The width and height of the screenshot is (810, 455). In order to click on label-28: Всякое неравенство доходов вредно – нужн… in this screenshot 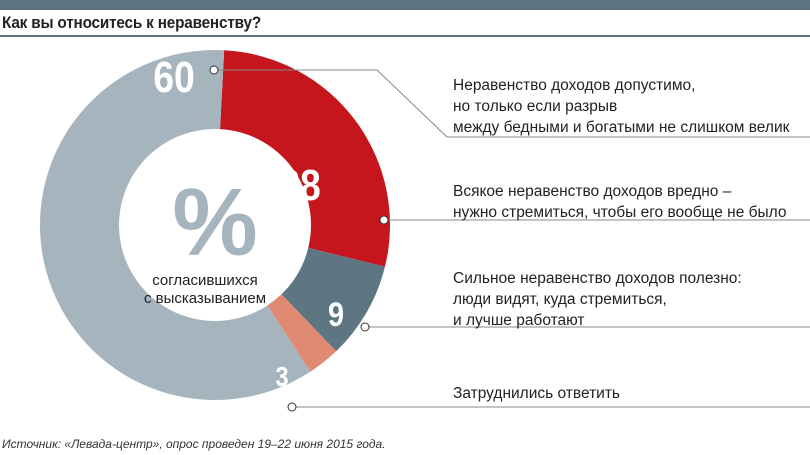, I will do `click(620, 202)`.